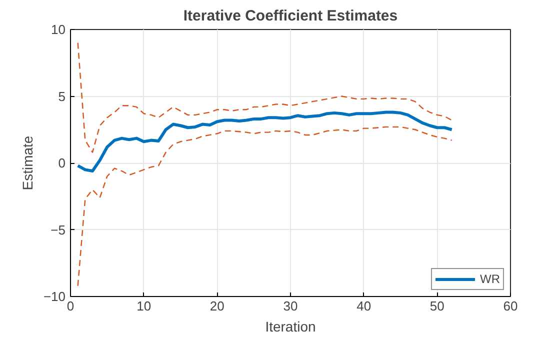 The image size is (560, 337). I want to click on y-axis-title: Estimate, so click(27, 163).